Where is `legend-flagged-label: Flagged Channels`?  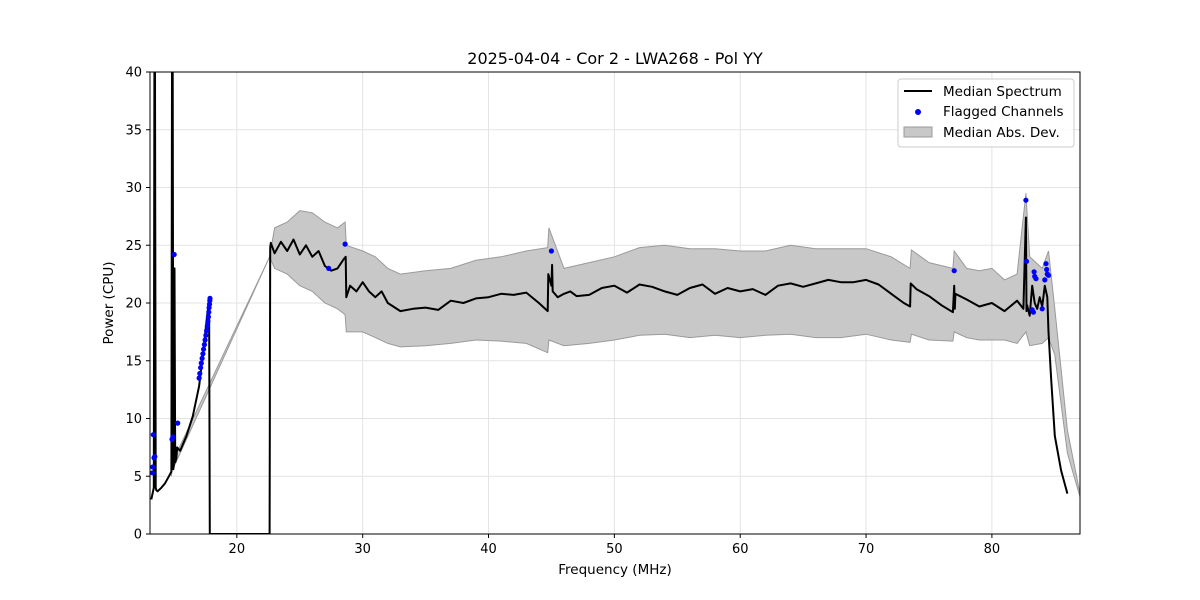
legend-flagged-label: Flagged Channels is located at coordinates (1003, 112).